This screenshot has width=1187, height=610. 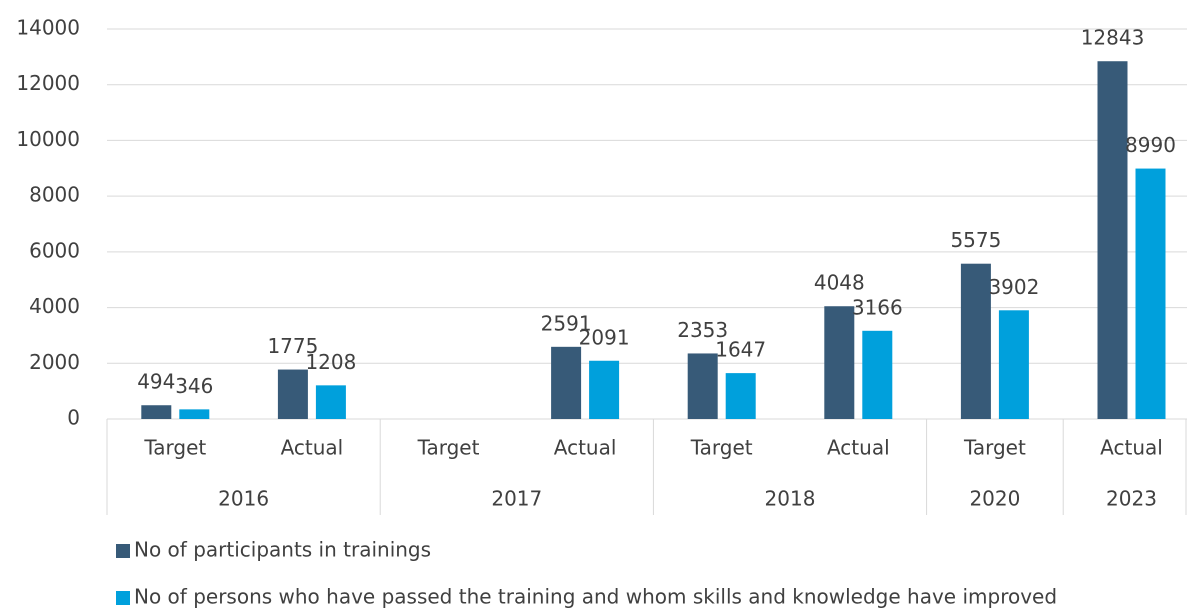 What do you see at coordinates (877, 307) in the screenshot?
I see `value-label: 3166` at bounding box center [877, 307].